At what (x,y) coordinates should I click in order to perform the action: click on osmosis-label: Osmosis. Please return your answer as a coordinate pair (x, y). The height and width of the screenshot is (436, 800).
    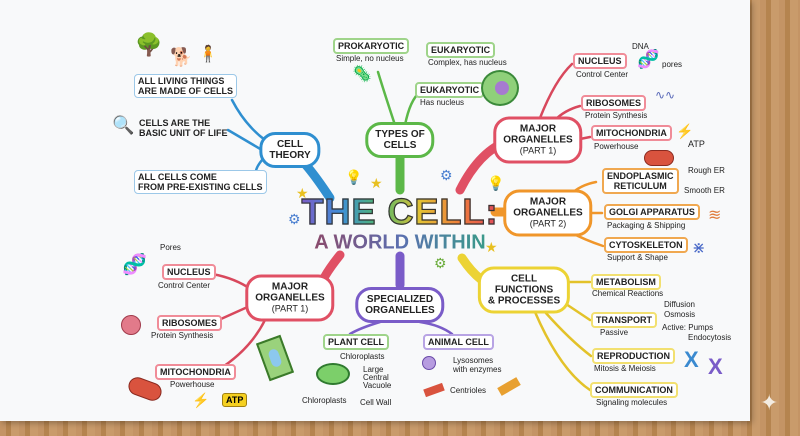
    Looking at the image, I should click on (680, 314).